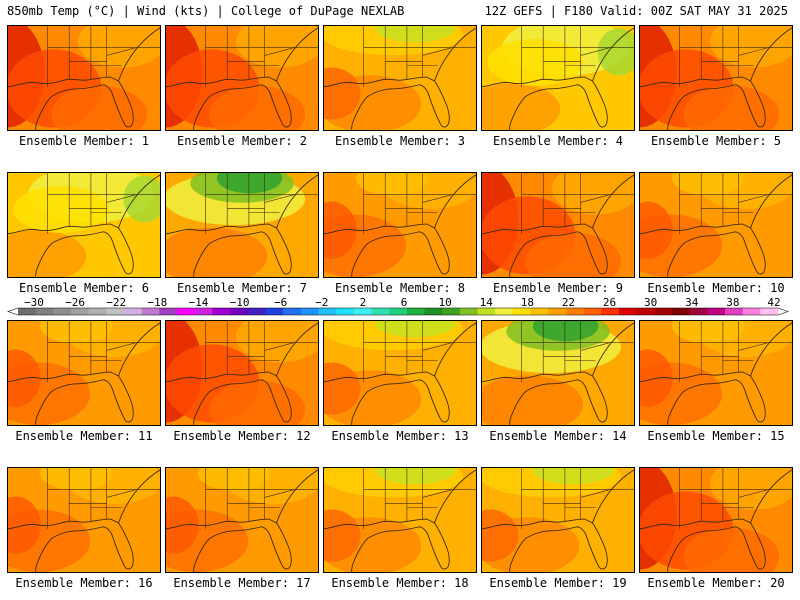  I want to click on ensemble-member-label: Ensemble Member: 1, so click(84, 141).